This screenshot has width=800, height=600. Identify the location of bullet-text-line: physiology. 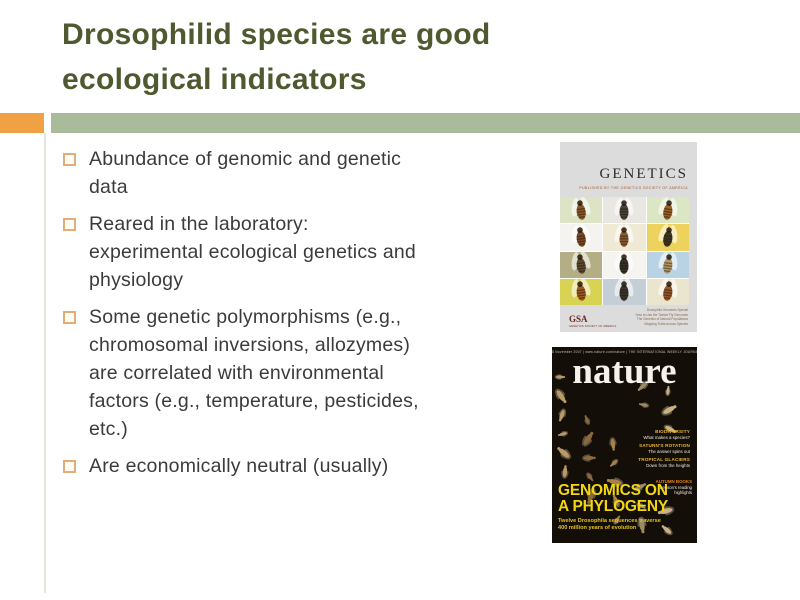
(136, 280).